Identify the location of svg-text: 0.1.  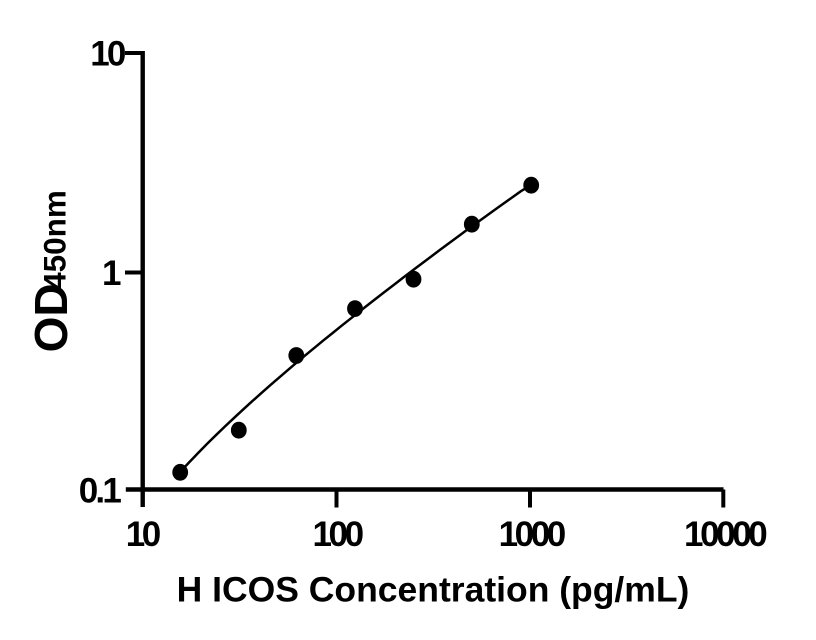
(100, 491).